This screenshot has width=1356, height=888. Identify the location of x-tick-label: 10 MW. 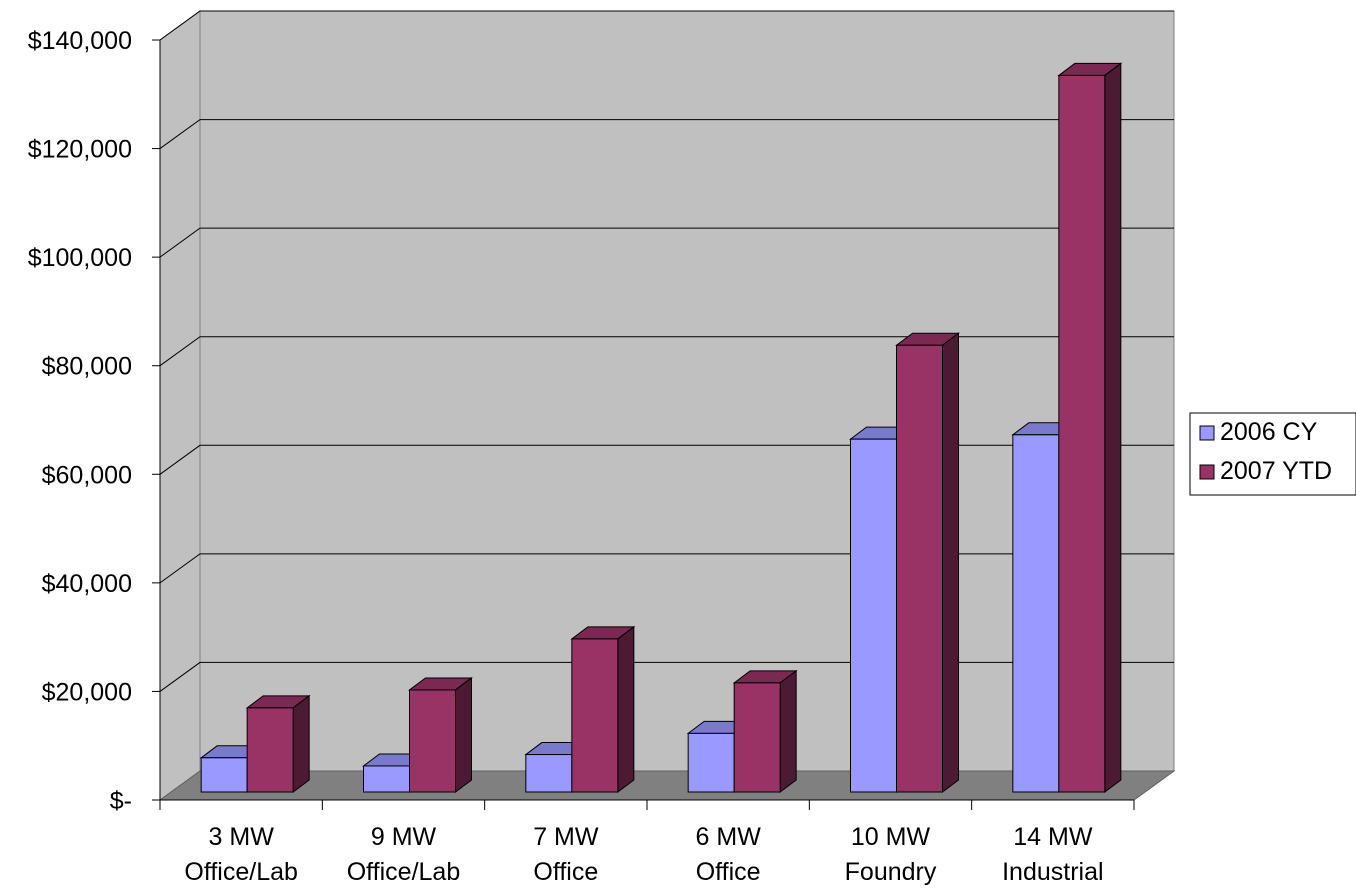
(891, 837).